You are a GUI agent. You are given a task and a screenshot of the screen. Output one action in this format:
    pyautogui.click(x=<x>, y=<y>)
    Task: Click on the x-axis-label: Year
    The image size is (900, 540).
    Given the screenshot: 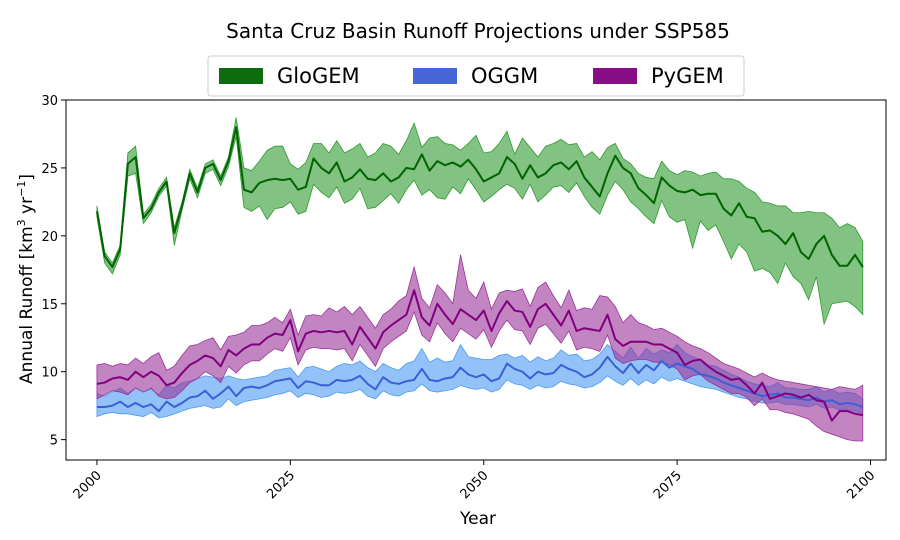 What is the action you would take?
    pyautogui.click(x=477, y=519)
    